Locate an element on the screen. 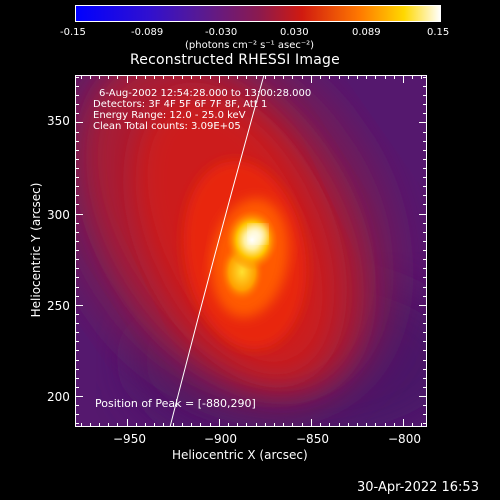 The height and width of the screenshot is (500, 500). timestamp: 30-Apr-2022 16:53 is located at coordinates (418, 487).